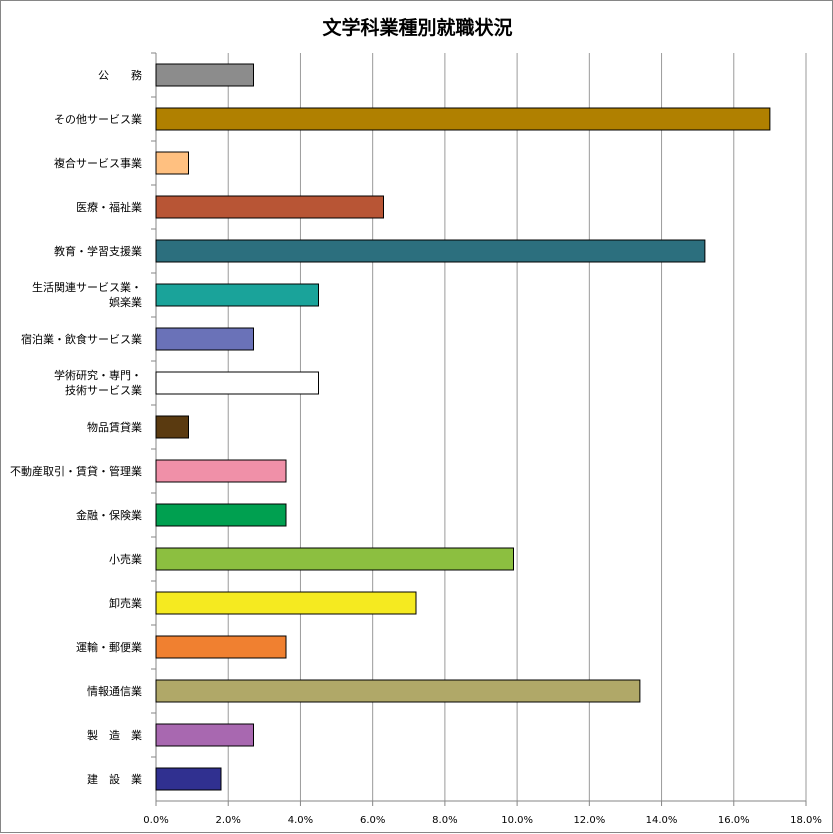  I want to click on category-label: 運輸・郵便業, so click(109, 647).